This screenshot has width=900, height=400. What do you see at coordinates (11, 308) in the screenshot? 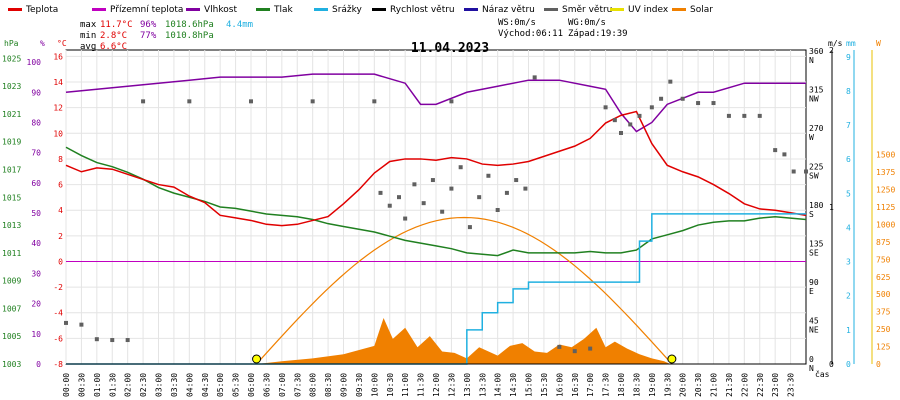
I see `pressure-tick-label: 1007` at bounding box center [11, 308].